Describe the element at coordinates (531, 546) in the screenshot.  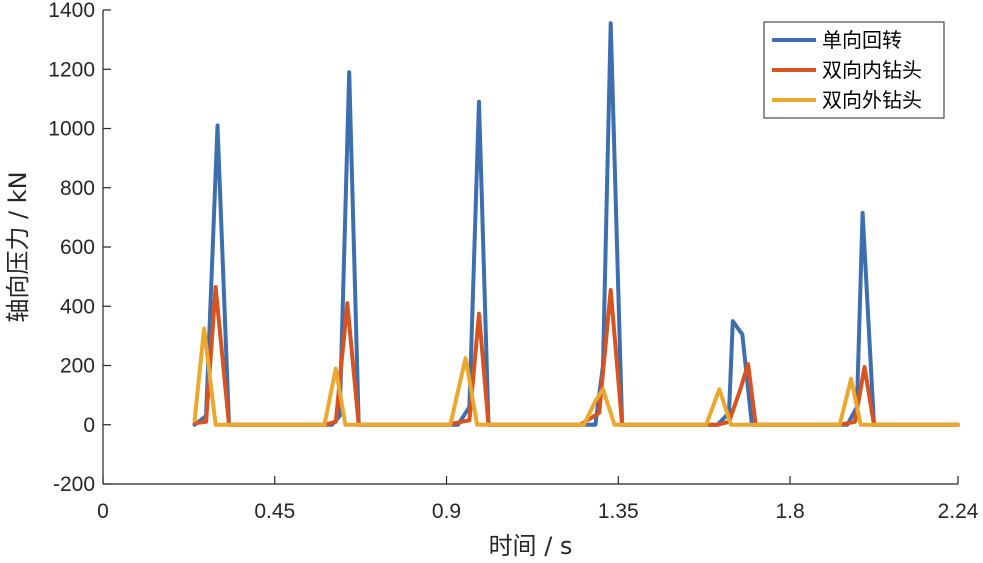
I see `x-axis-title: 时间 / s` at that location.